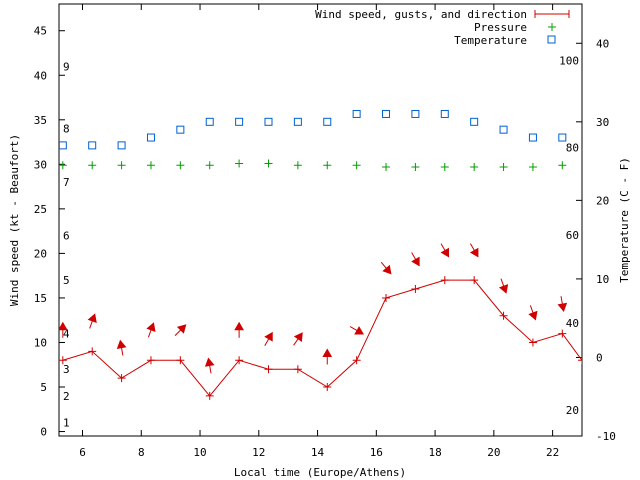 The width and height of the screenshot is (640, 480). What do you see at coordinates (572, 235) in the screenshot?
I see `fahrenheit-label: 60` at bounding box center [572, 235].